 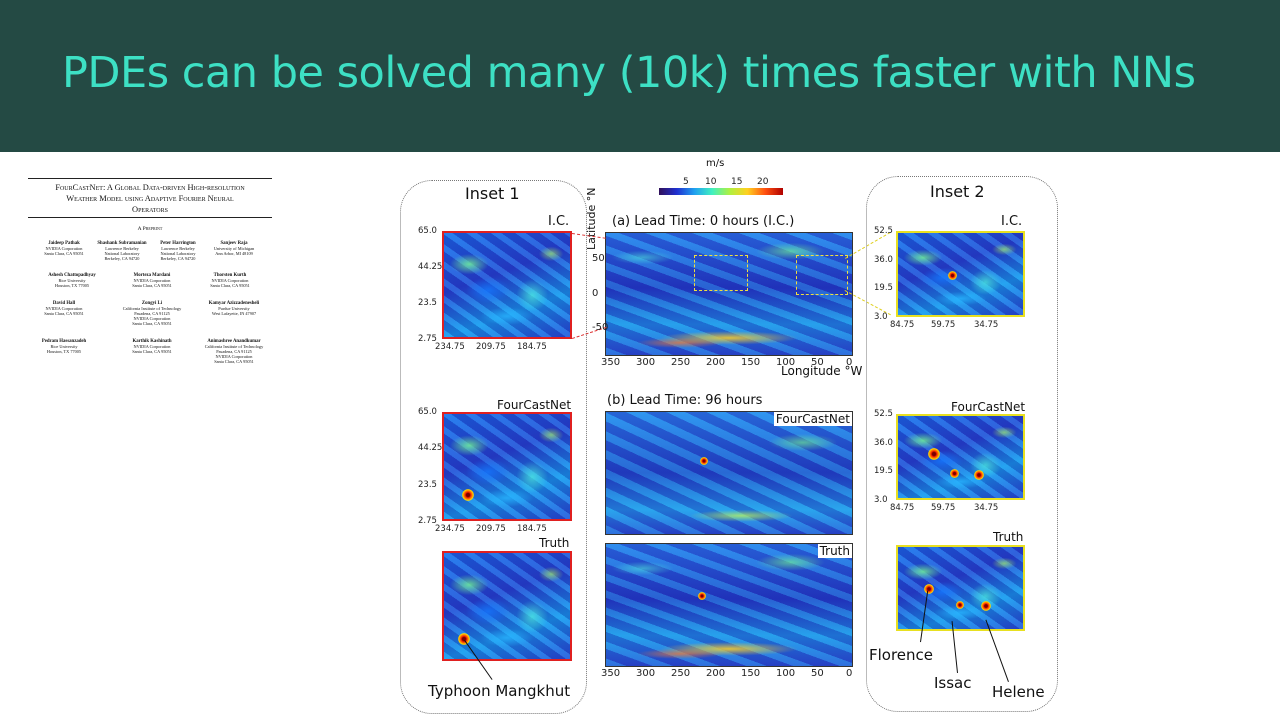 What do you see at coordinates (702, 596) in the screenshot?
I see `truth-cyclone-marker` at bounding box center [702, 596].